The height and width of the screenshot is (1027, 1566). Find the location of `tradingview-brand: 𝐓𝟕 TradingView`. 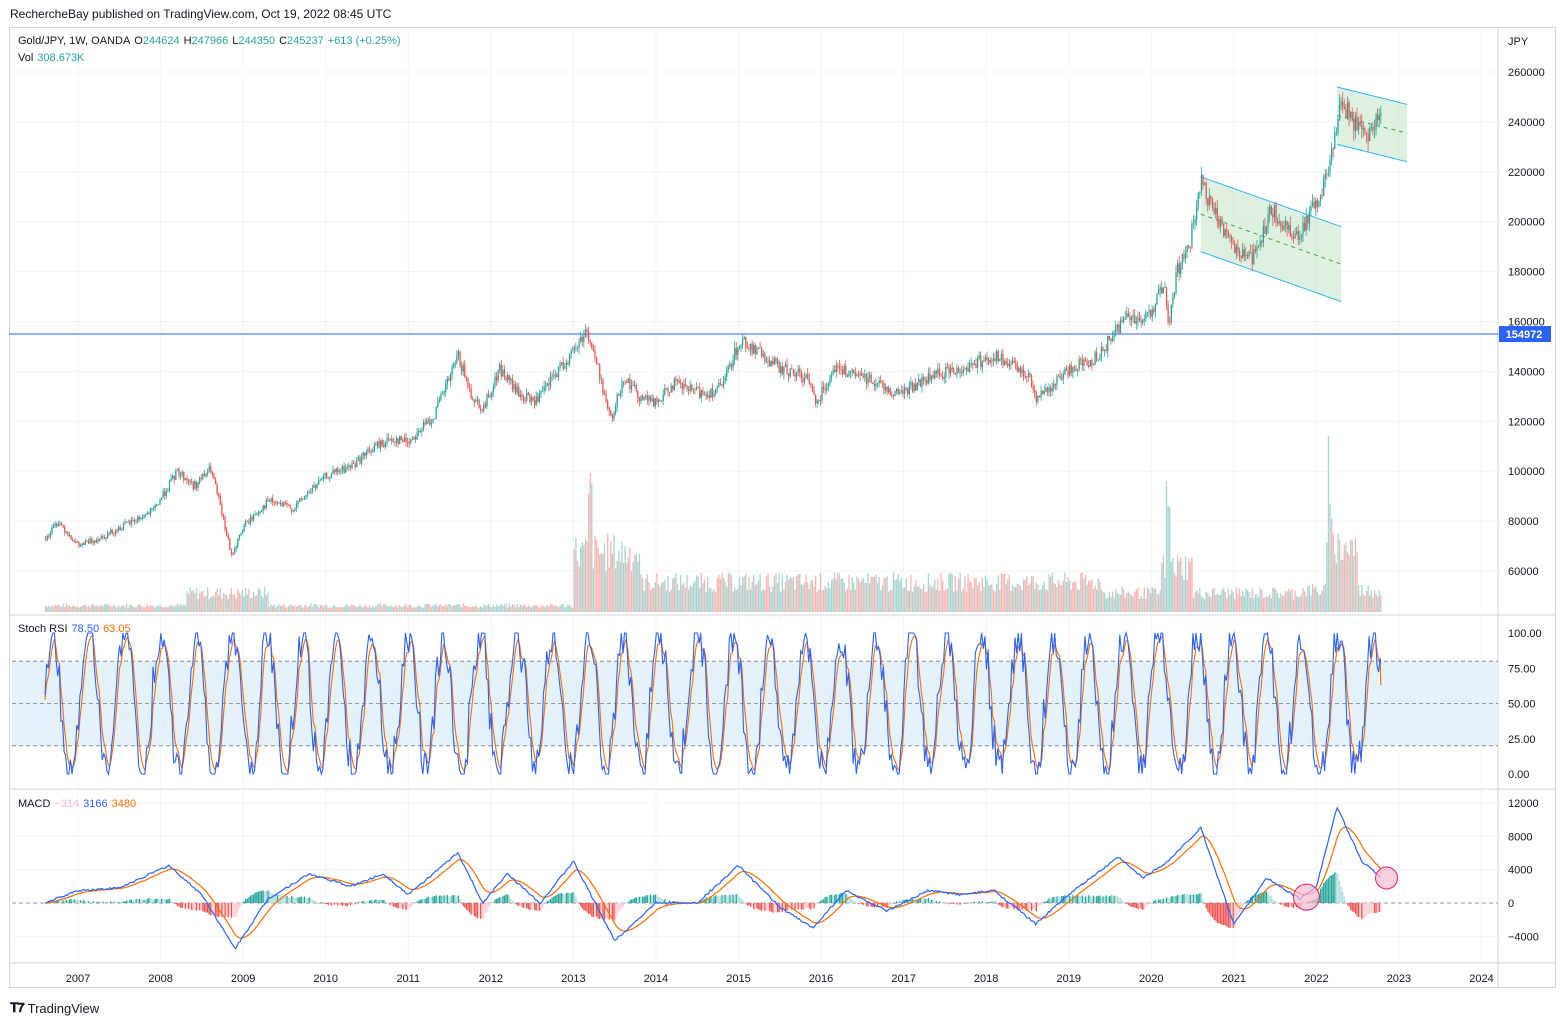

tradingview-brand: 𝐓𝟕 TradingView is located at coordinates (54, 1008).